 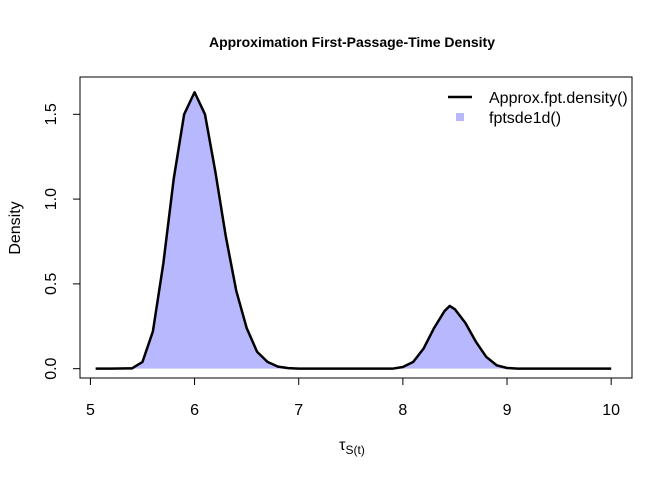 I want to click on legend: Approx.fpt.density() fptsde1d(), so click(x=538, y=108).